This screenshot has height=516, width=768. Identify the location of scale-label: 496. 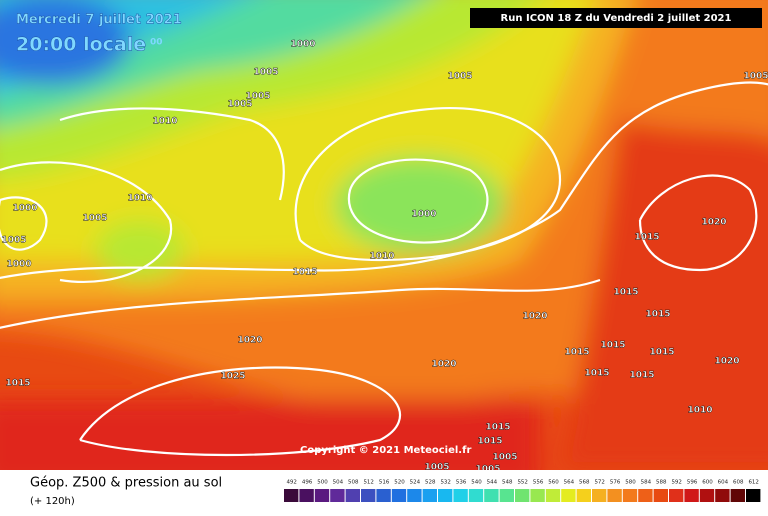
(307, 483).